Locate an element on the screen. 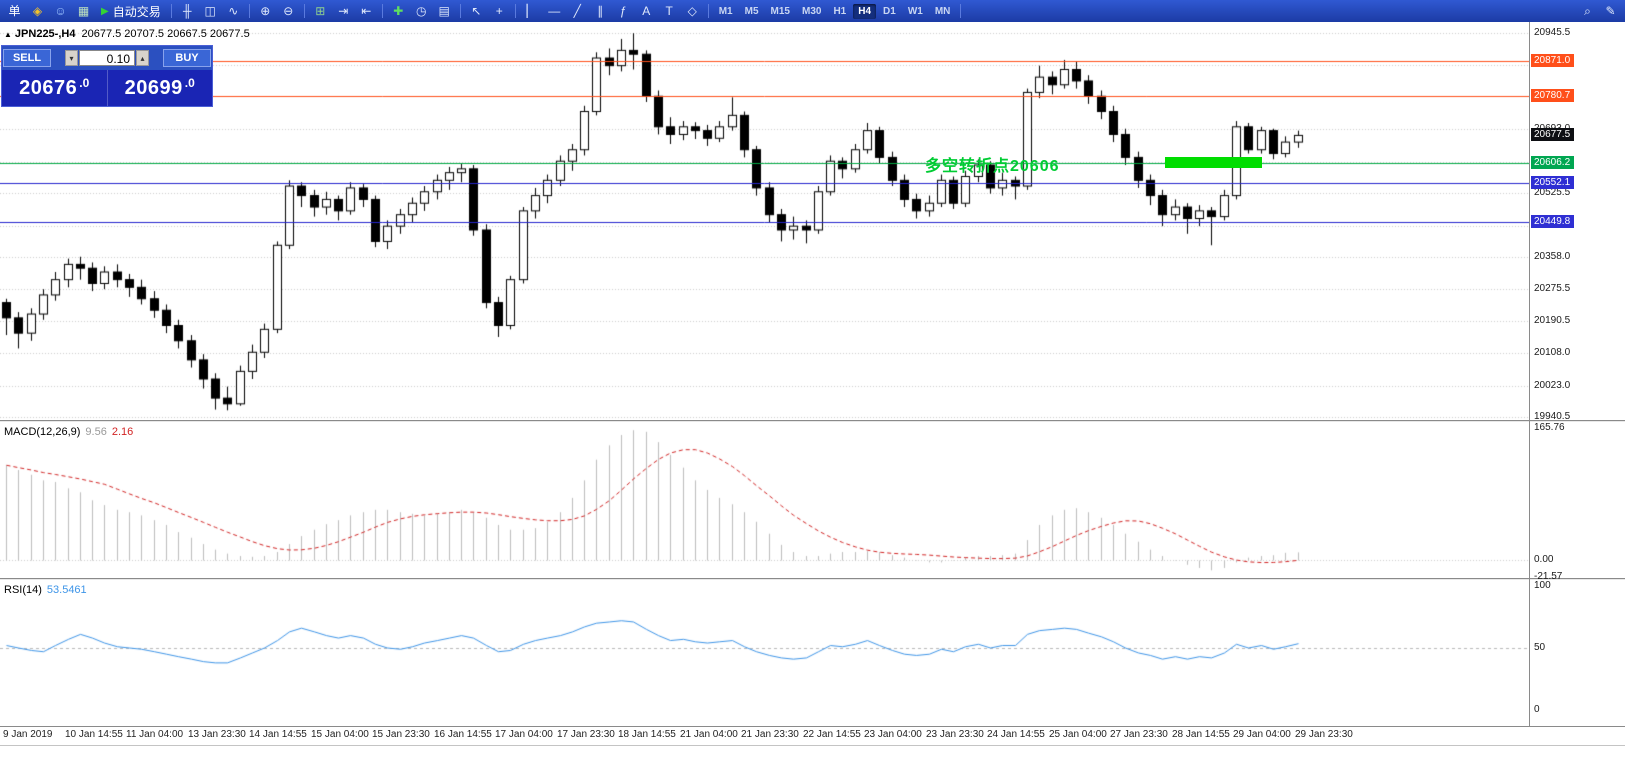  indicators-button: ✚ is located at coordinates (398, 11).